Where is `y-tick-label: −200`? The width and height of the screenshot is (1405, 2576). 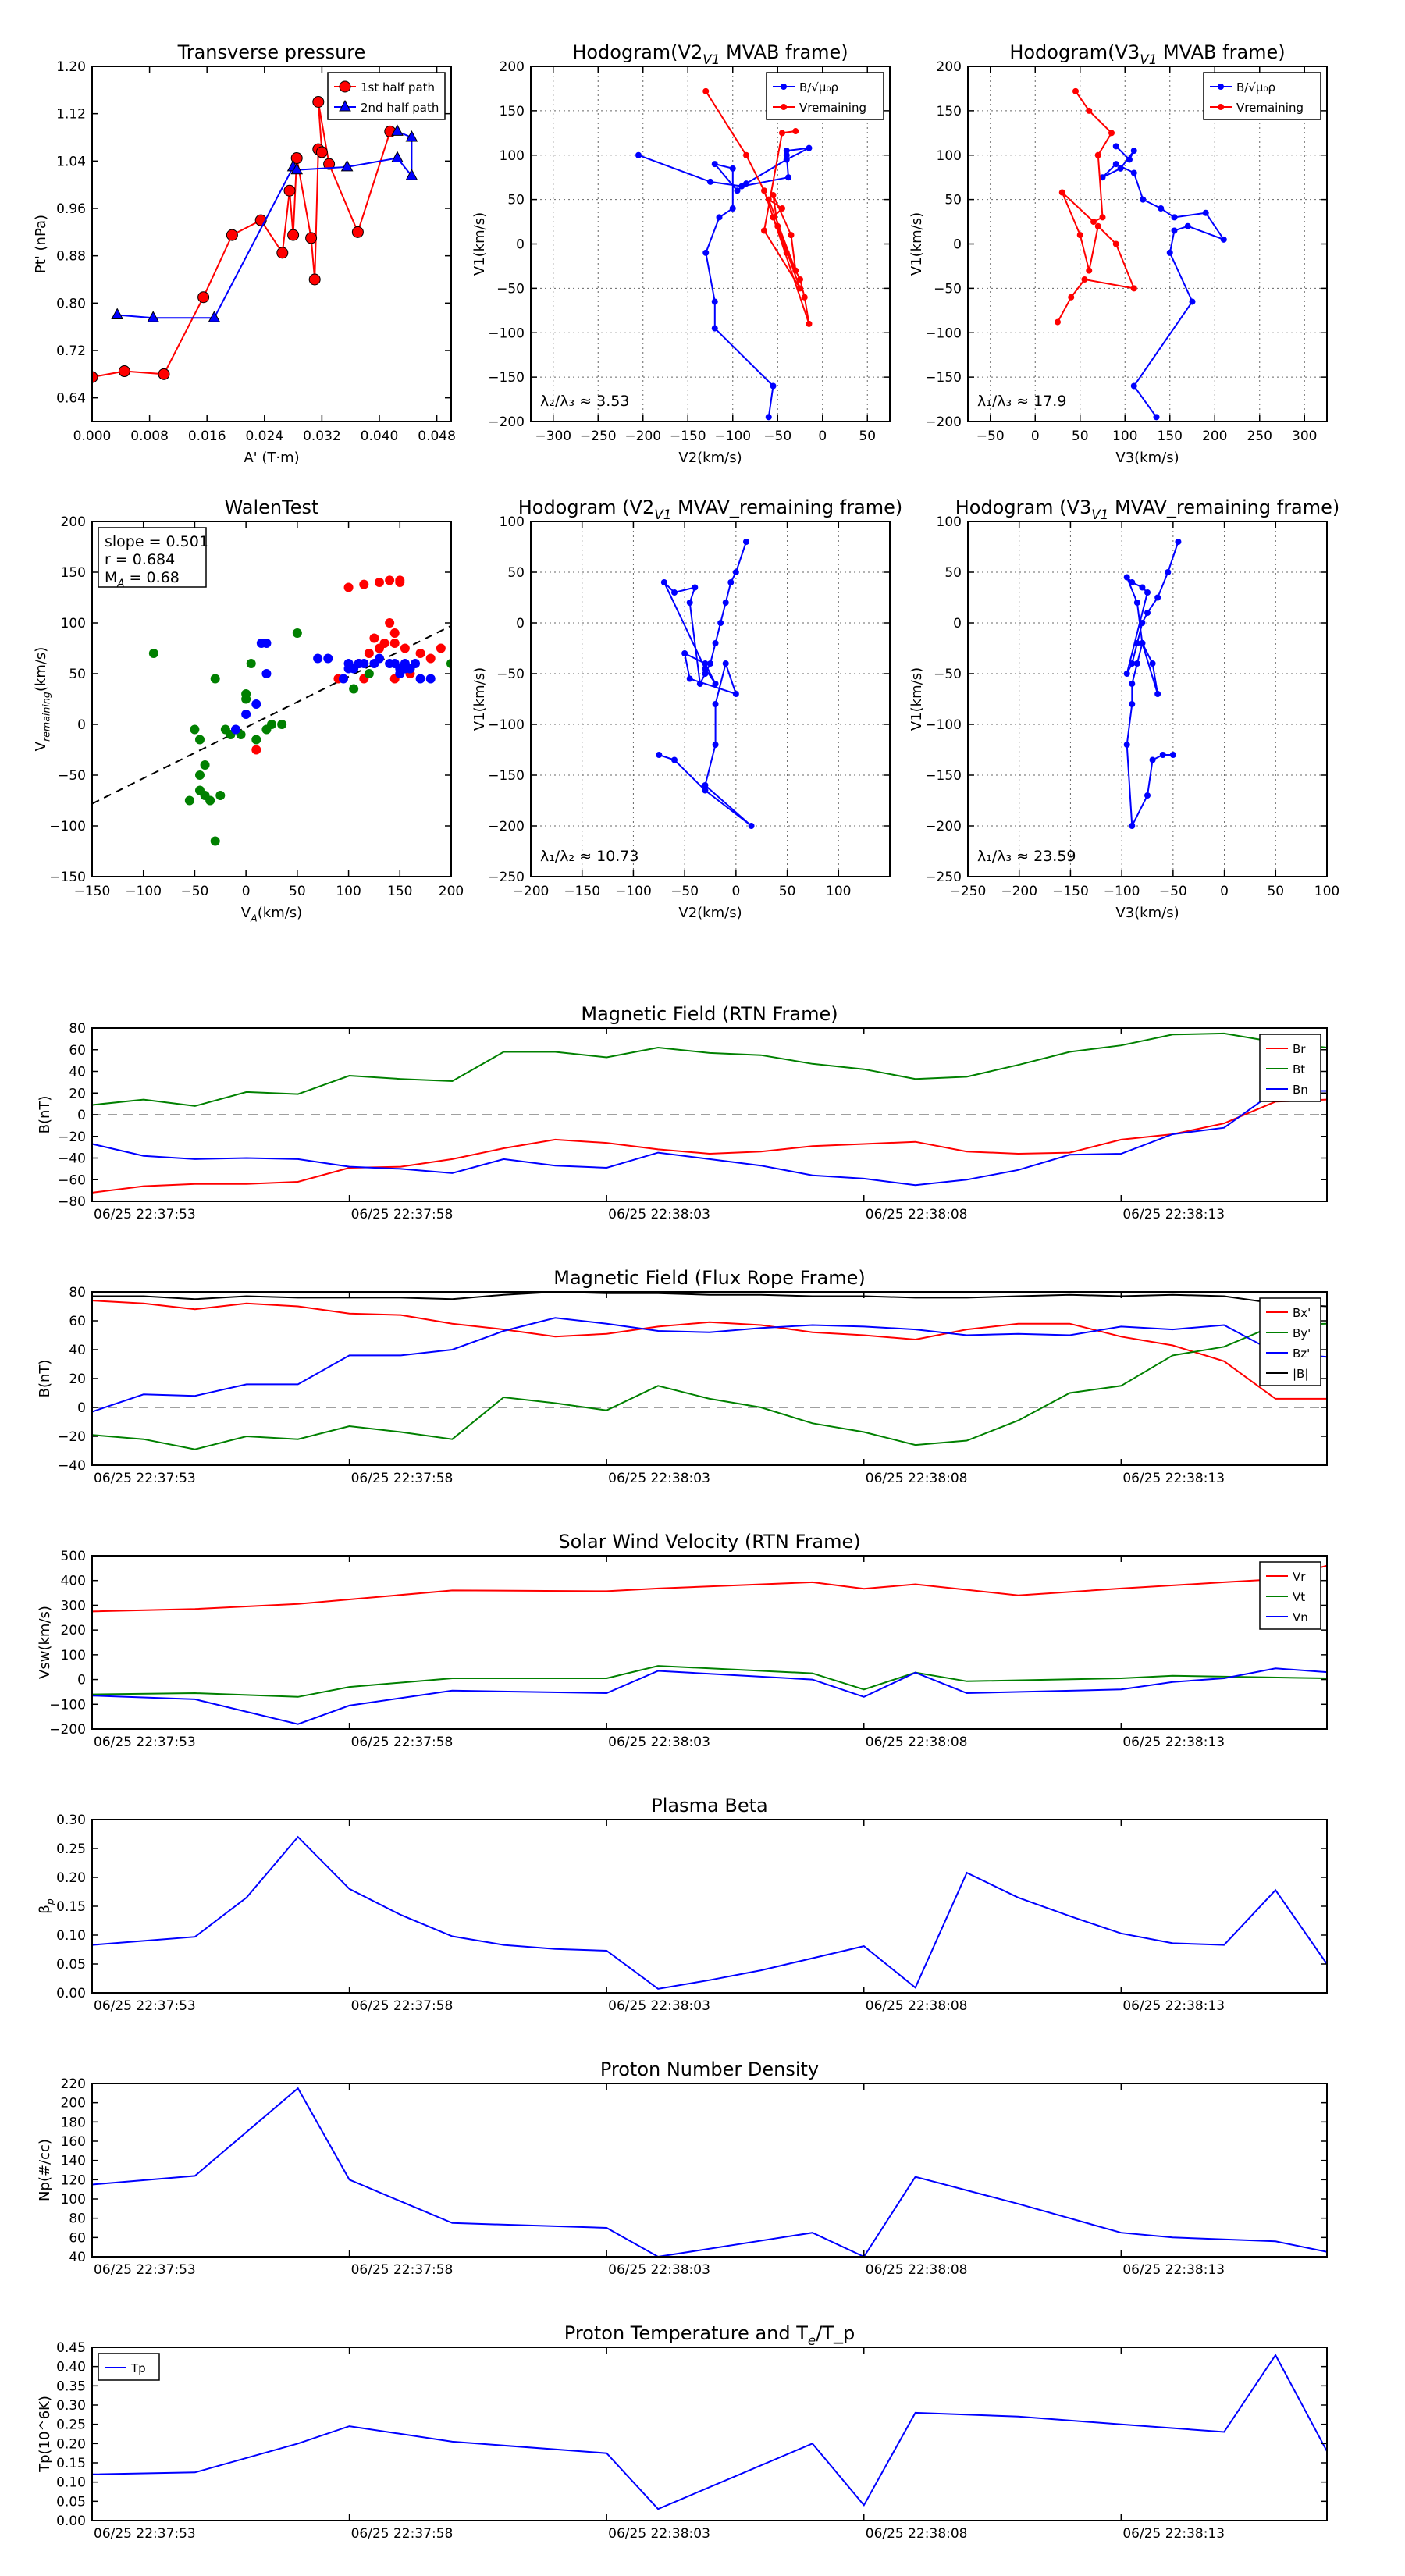
y-tick-label: −200 is located at coordinates (944, 422).